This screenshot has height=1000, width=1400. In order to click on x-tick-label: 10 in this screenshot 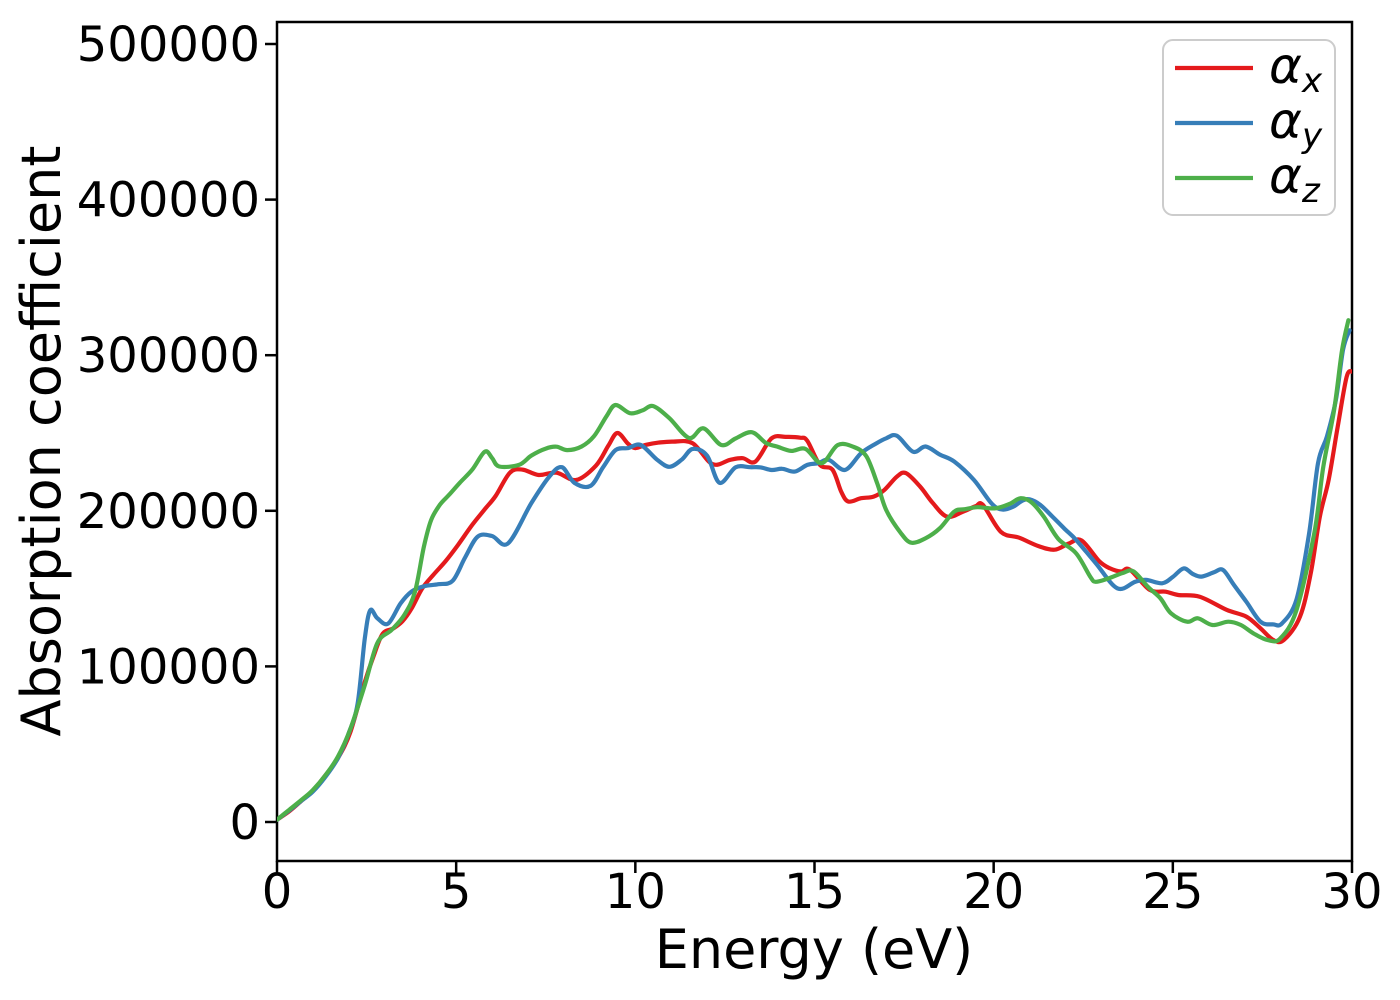, I will do `click(635, 892)`.